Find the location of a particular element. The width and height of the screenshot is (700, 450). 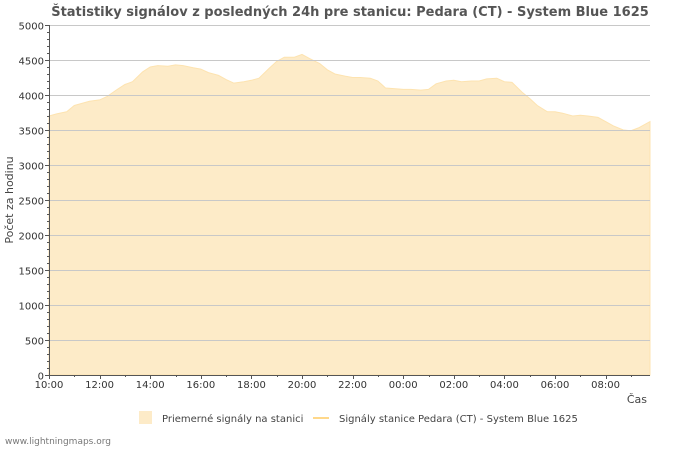

legend-label-area: Priemerné signály na stanici is located at coordinates (232, 419).